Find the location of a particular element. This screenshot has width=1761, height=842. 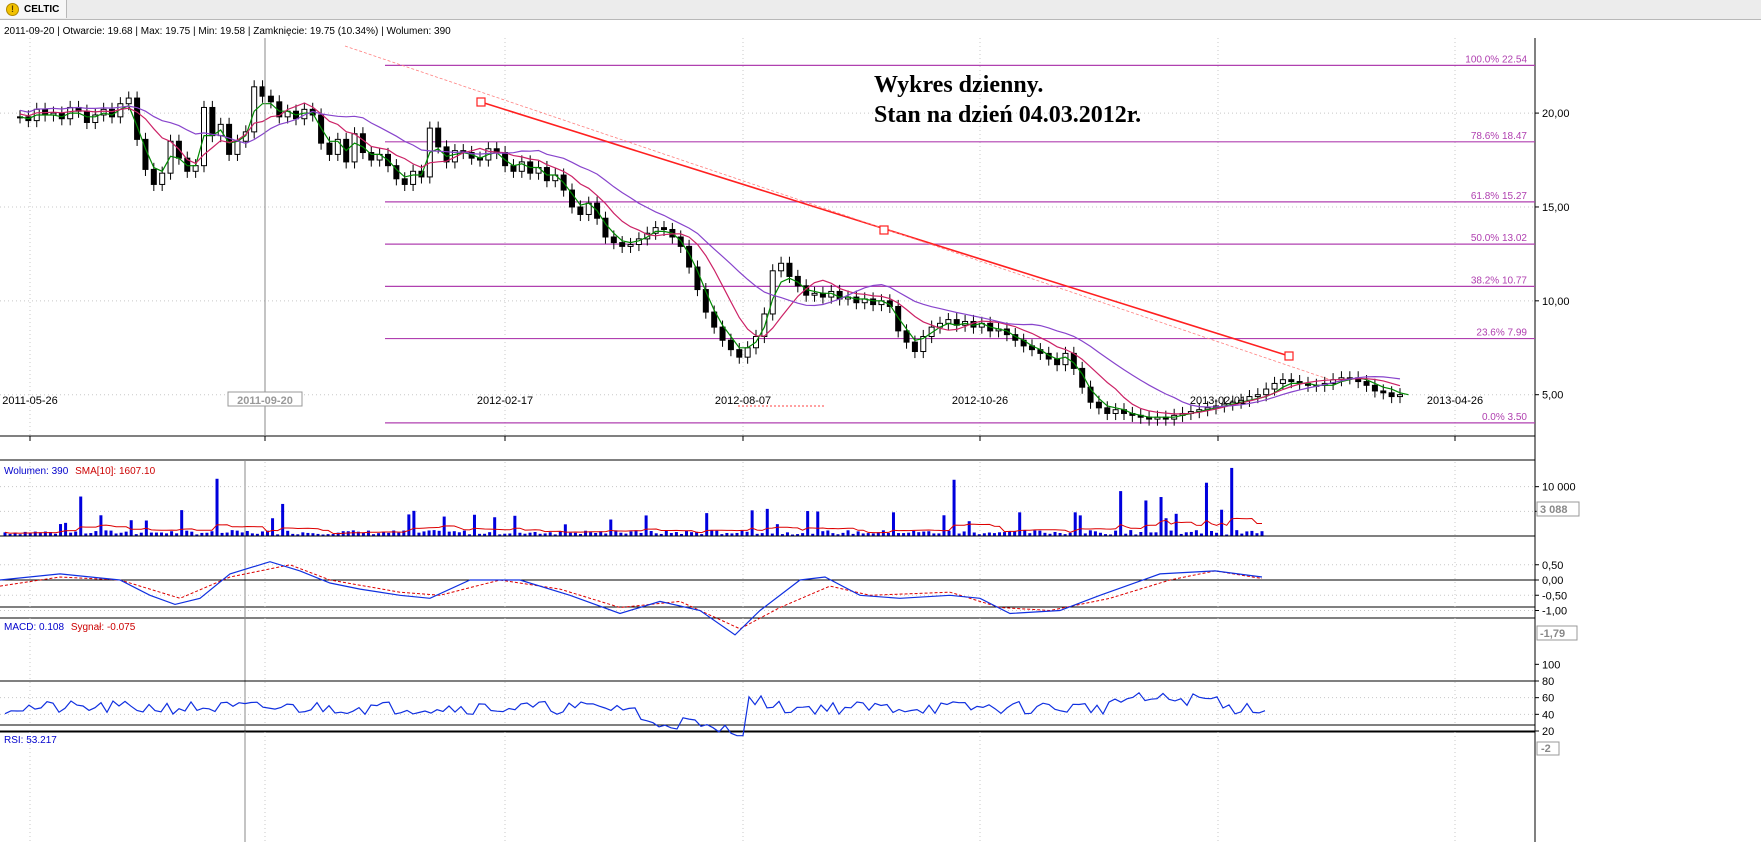

trend-anchor is located at coordinates (884, 230).